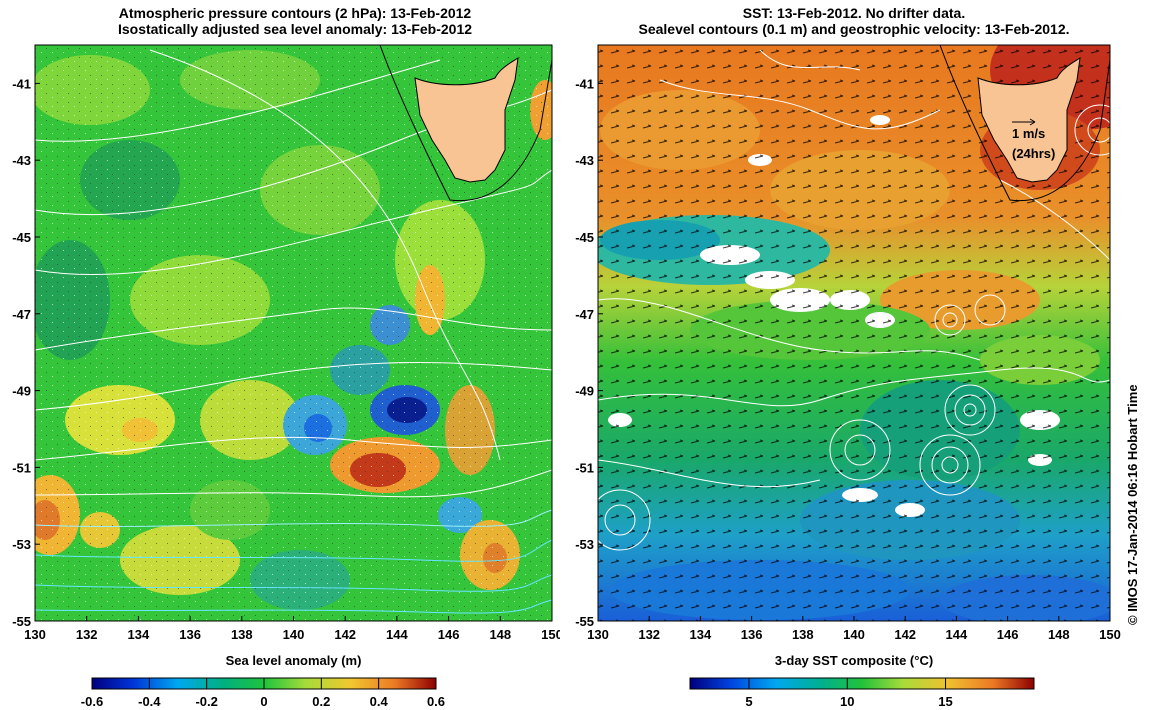 The width and height of the screenshot is (1150, 710). Describe the element at coordinates (550, 634) in the screenshot. I see `left-lon-tick-label: 150` at that location.